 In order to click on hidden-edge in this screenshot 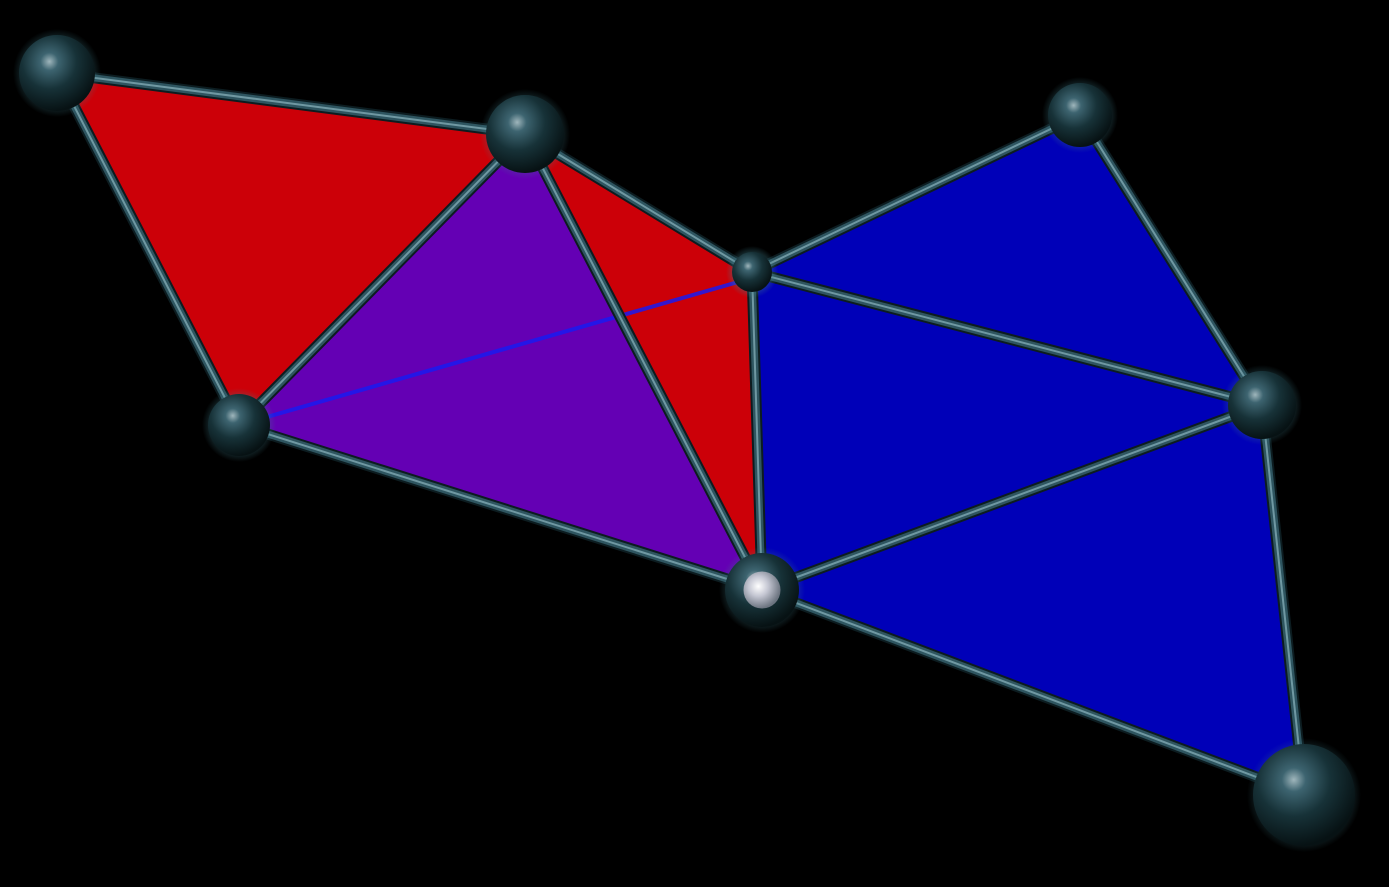, I will do `click(495, 351)`.